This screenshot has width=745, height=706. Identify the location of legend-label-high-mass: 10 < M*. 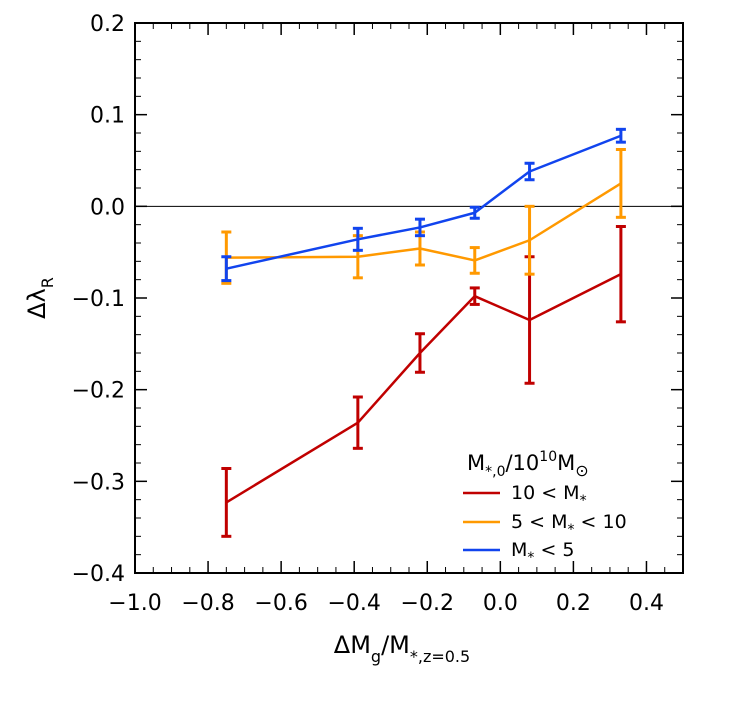
(549, 495).